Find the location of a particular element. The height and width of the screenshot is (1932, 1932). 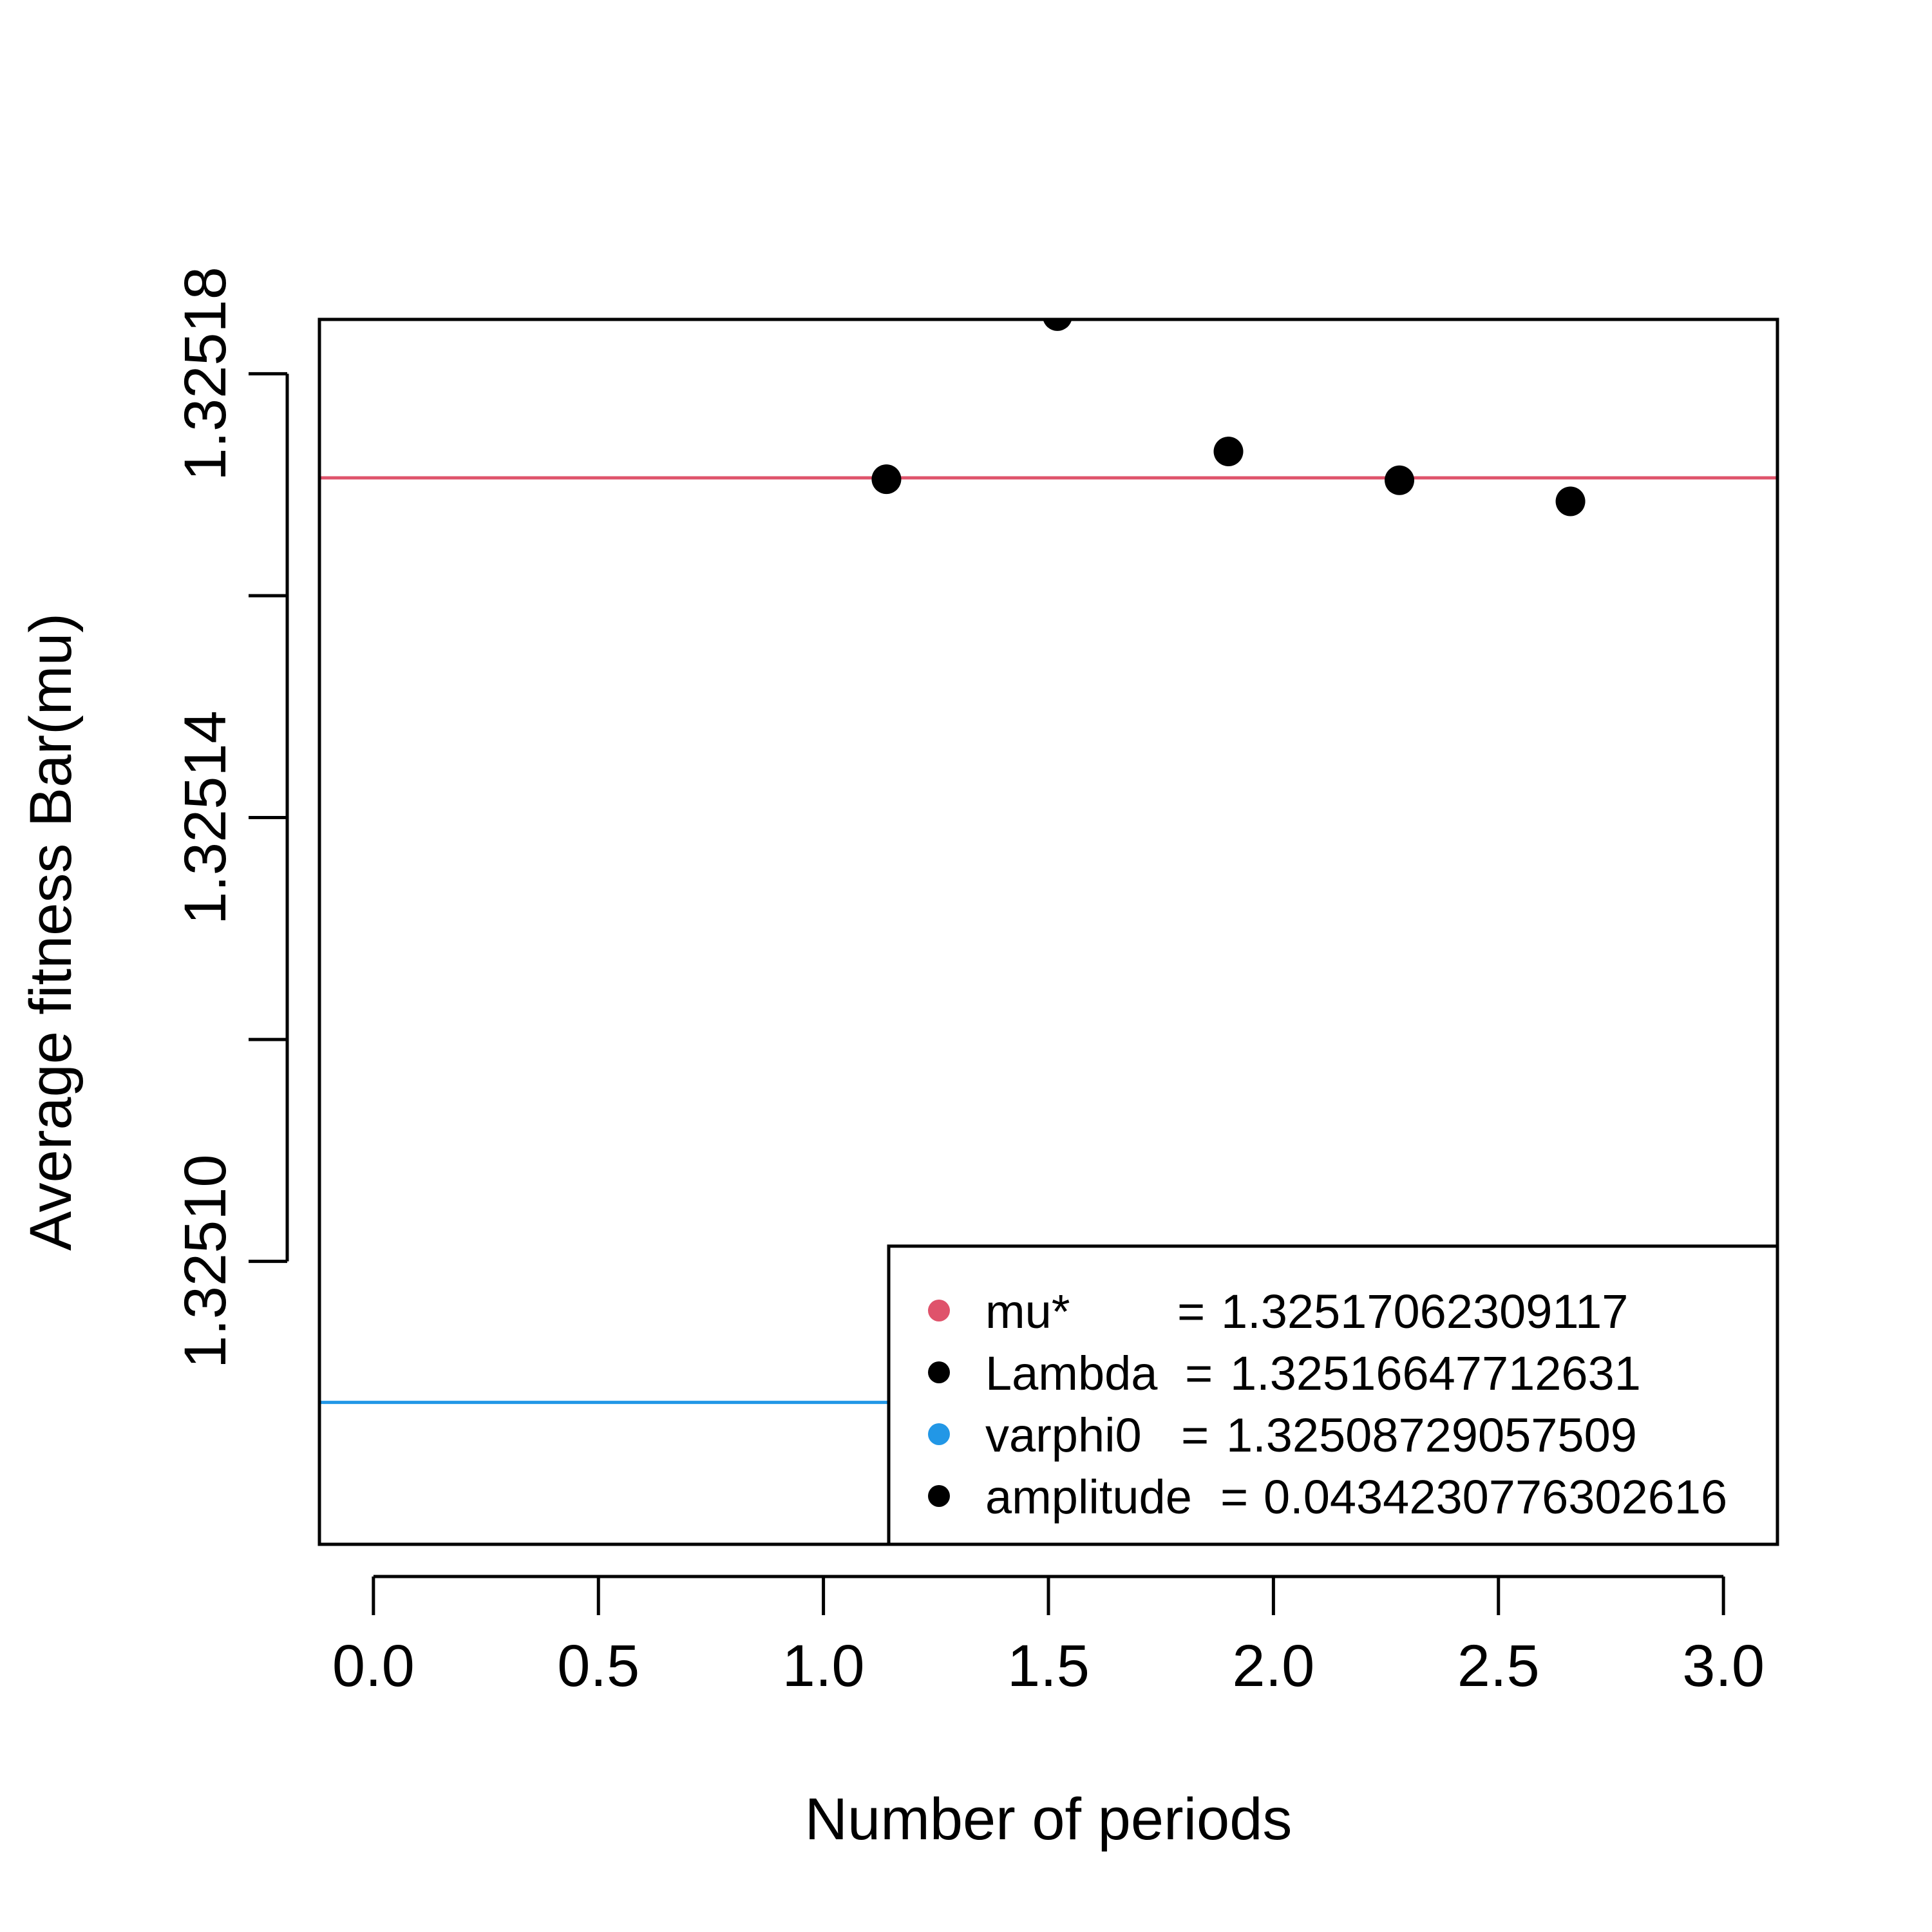

x-tick-label-3: 1.5 is located at coordinates (1048, 1666).